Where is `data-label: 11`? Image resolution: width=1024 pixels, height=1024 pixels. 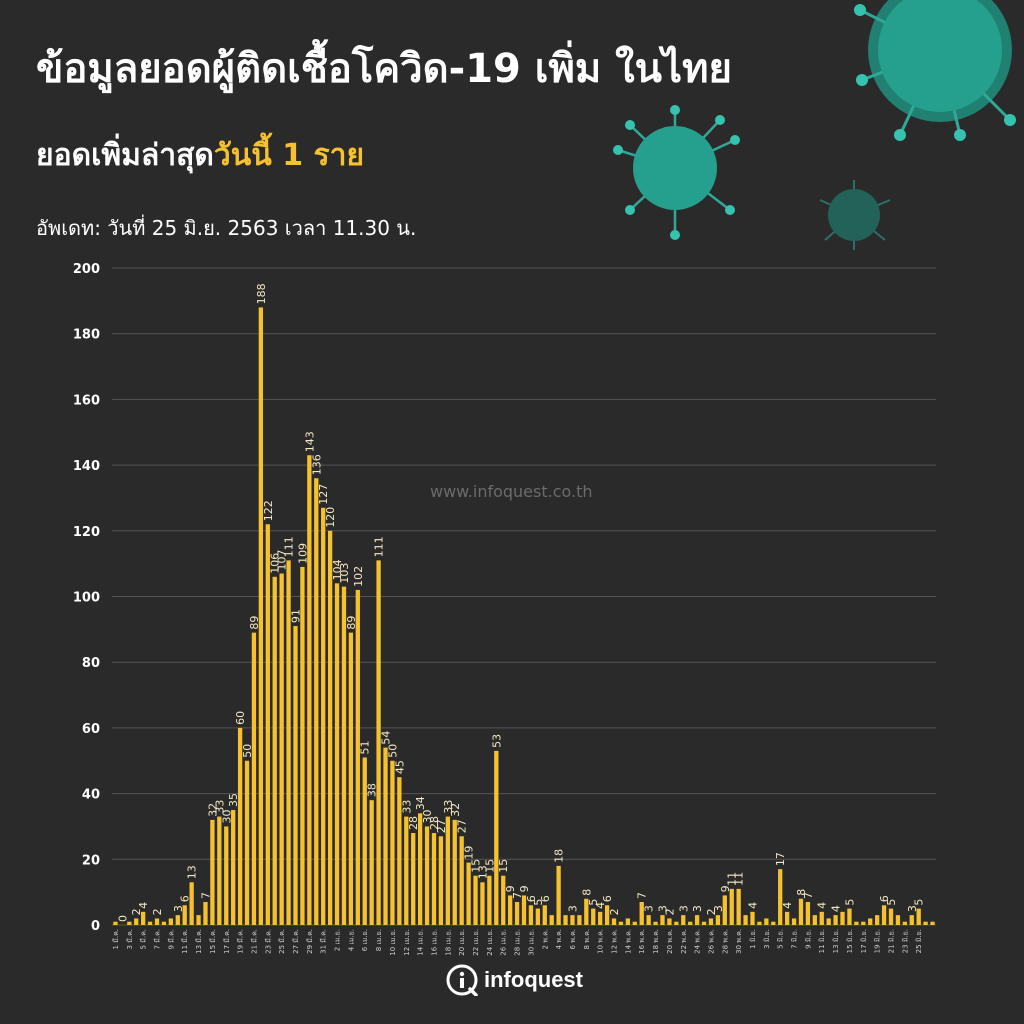
data-label: 11 is located at coordinates (739, 879).